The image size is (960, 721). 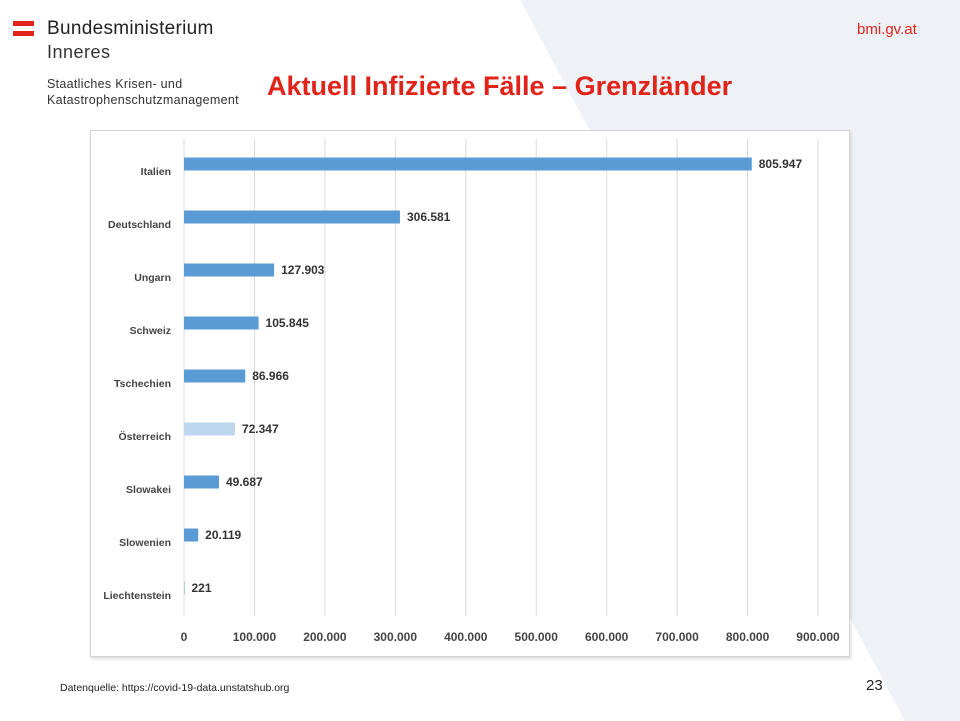 I want to click on department-line1: Staatliches Krisen- und, so click(x=115, y=84).